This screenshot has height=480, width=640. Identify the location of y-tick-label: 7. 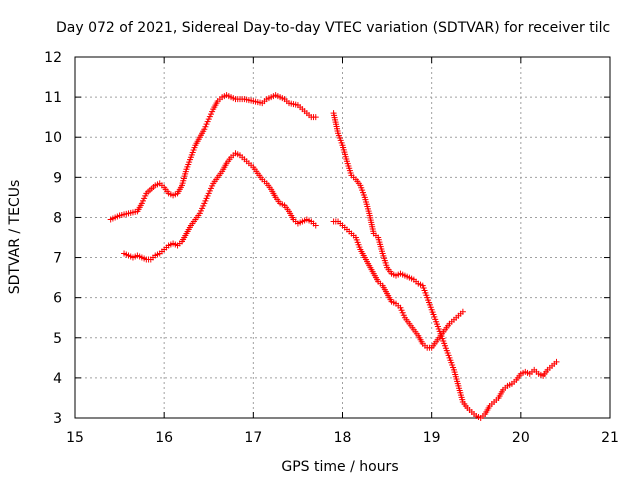
(57, 259).